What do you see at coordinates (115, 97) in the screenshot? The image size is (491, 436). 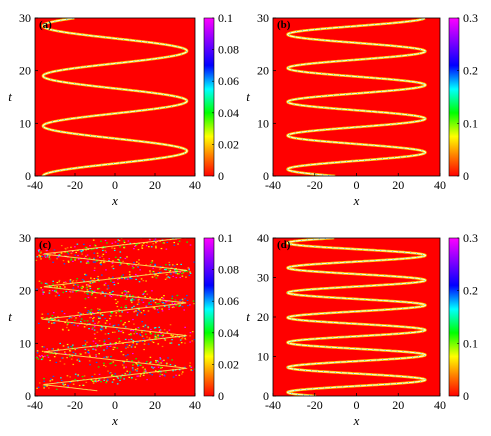 I see `trajectory-line` at bounding box center [115, 97].